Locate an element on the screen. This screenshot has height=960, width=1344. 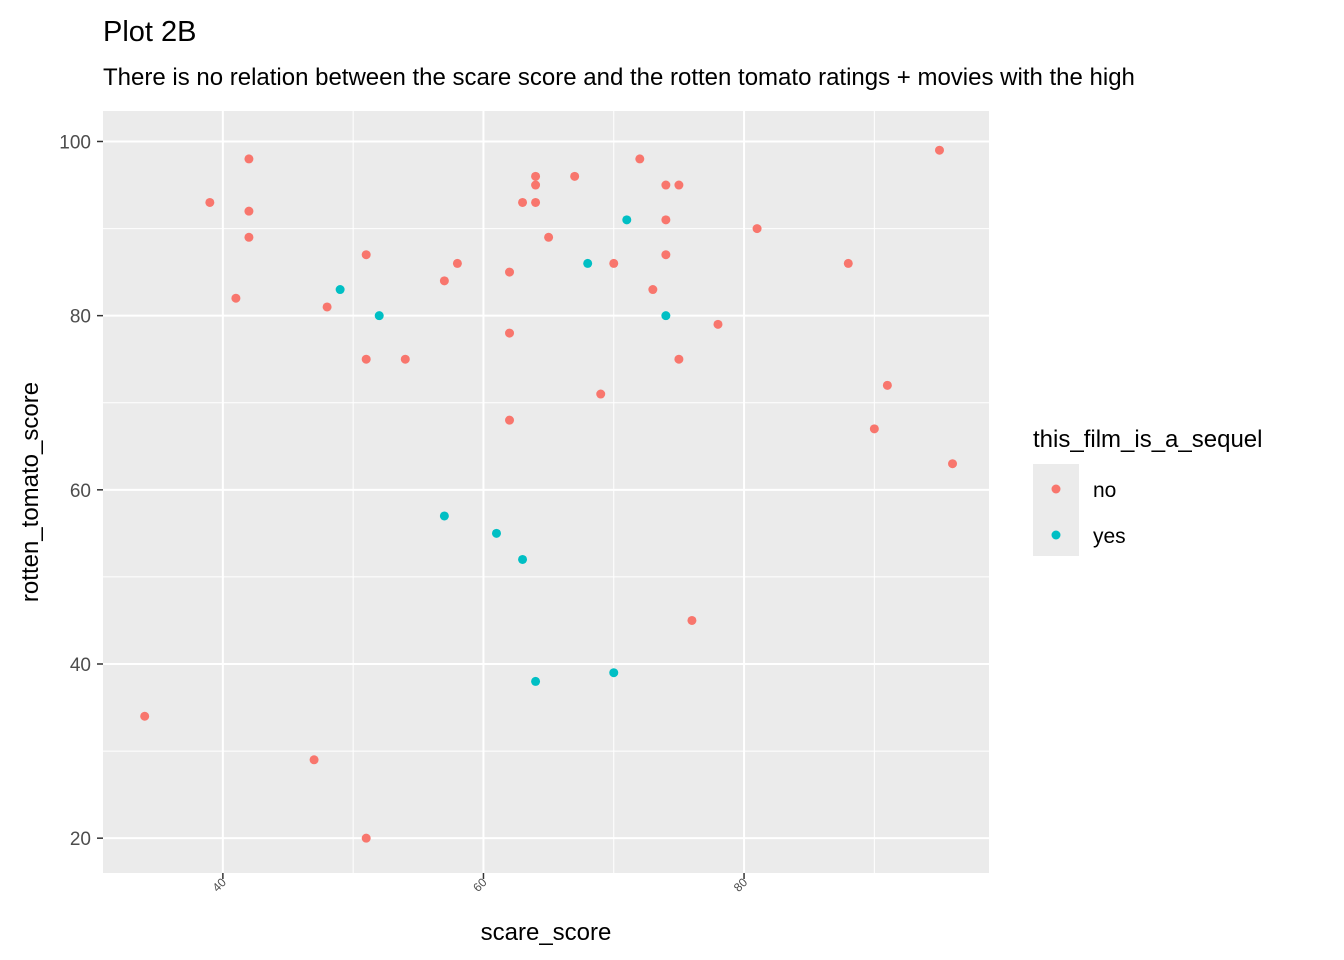
x-axis-ticks: 40 60 80 is located at coordinates (480, 884).